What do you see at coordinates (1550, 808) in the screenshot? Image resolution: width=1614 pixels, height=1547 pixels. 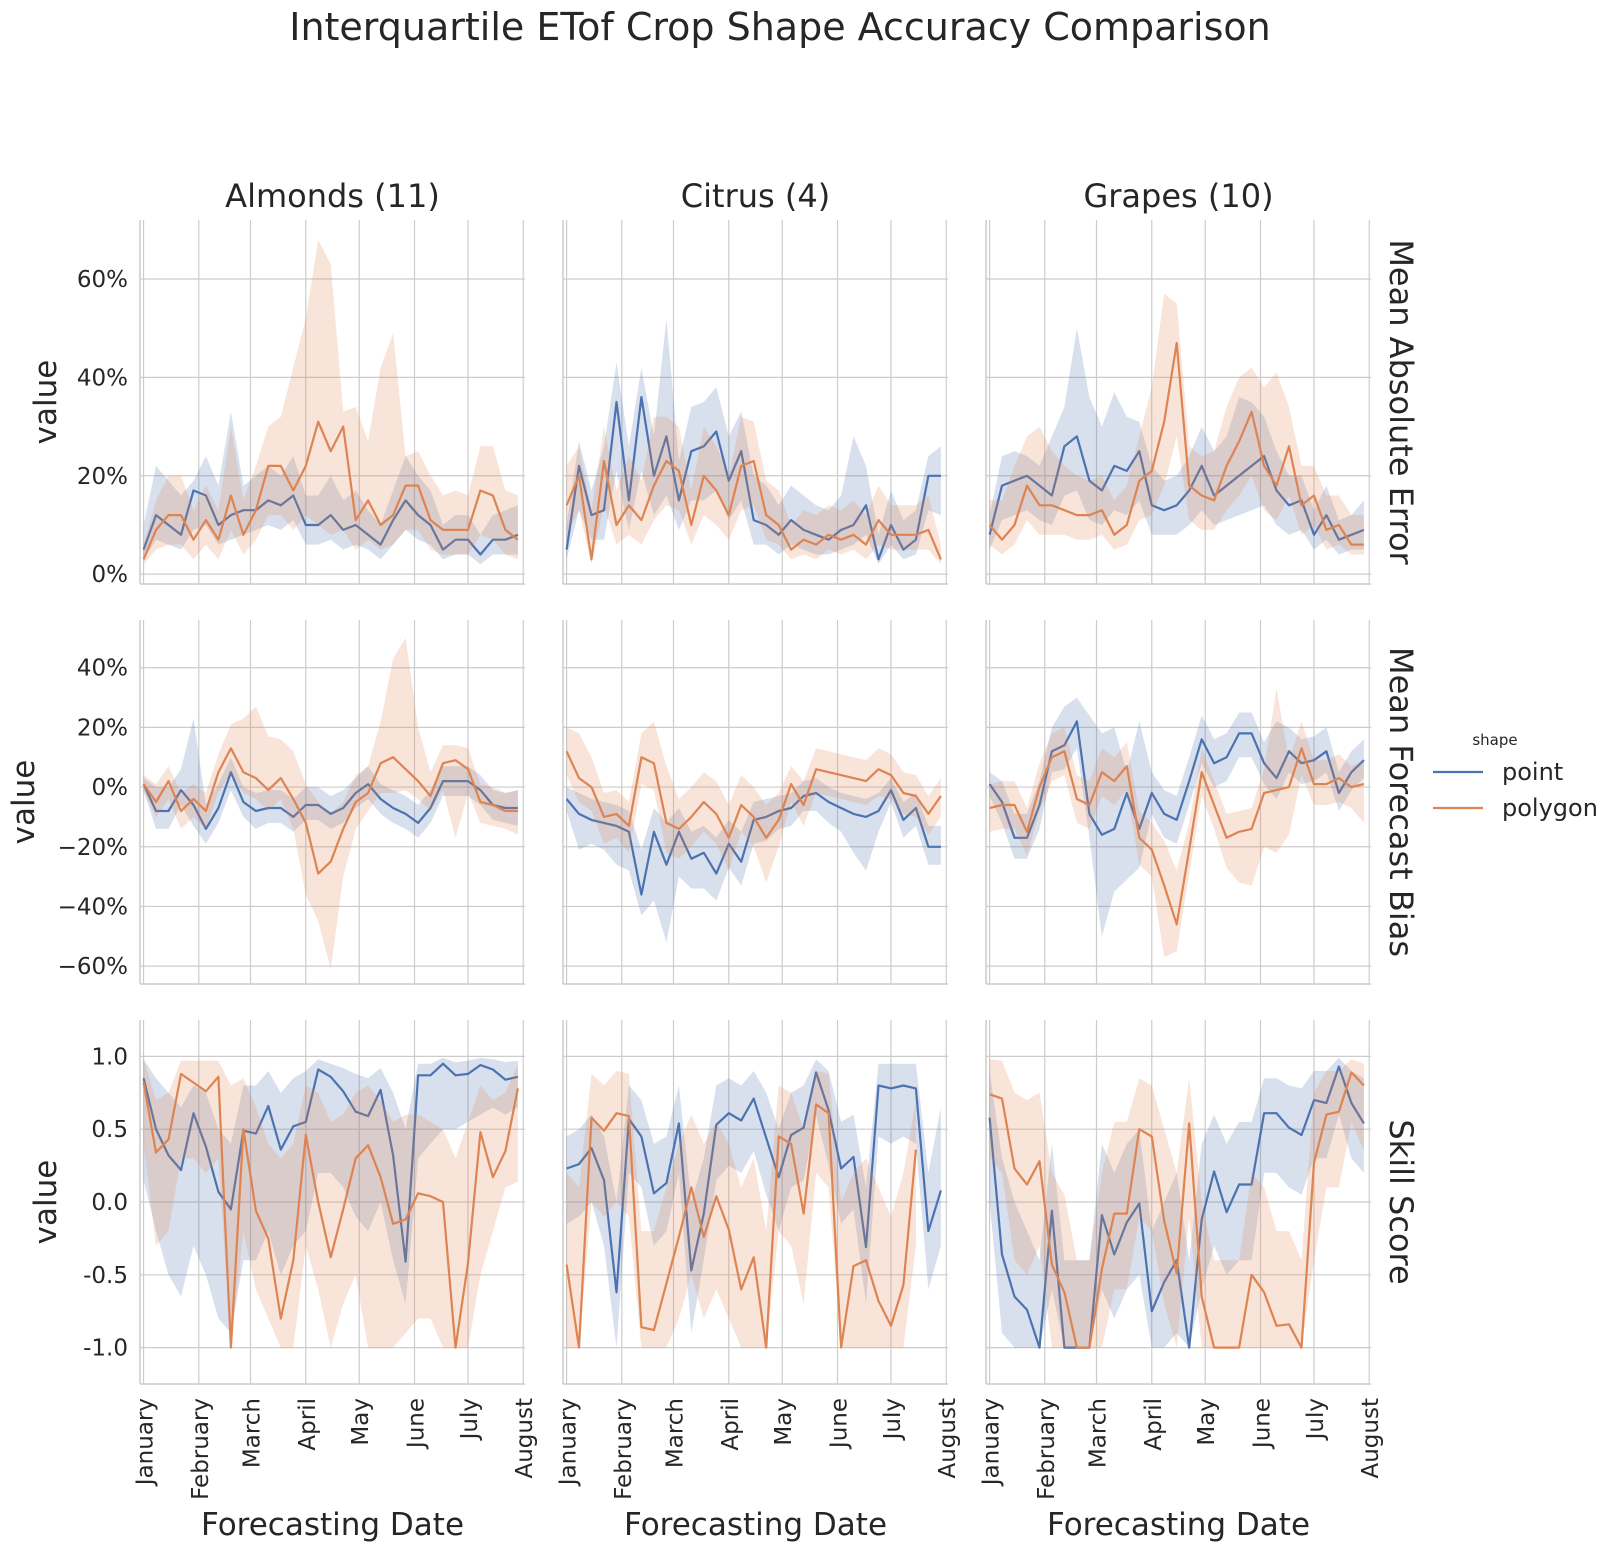 I see `legend-label-polygon: polygon` at bounding box center [1550, 808].